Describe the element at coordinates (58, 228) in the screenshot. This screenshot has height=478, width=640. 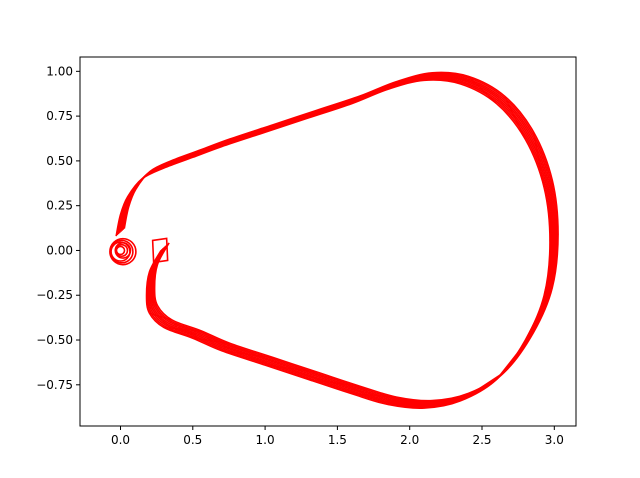
I see `y-axis: −0.75 −0.50 −0.25 0.00 0.25 0.50 0.75 1.00` at that location.